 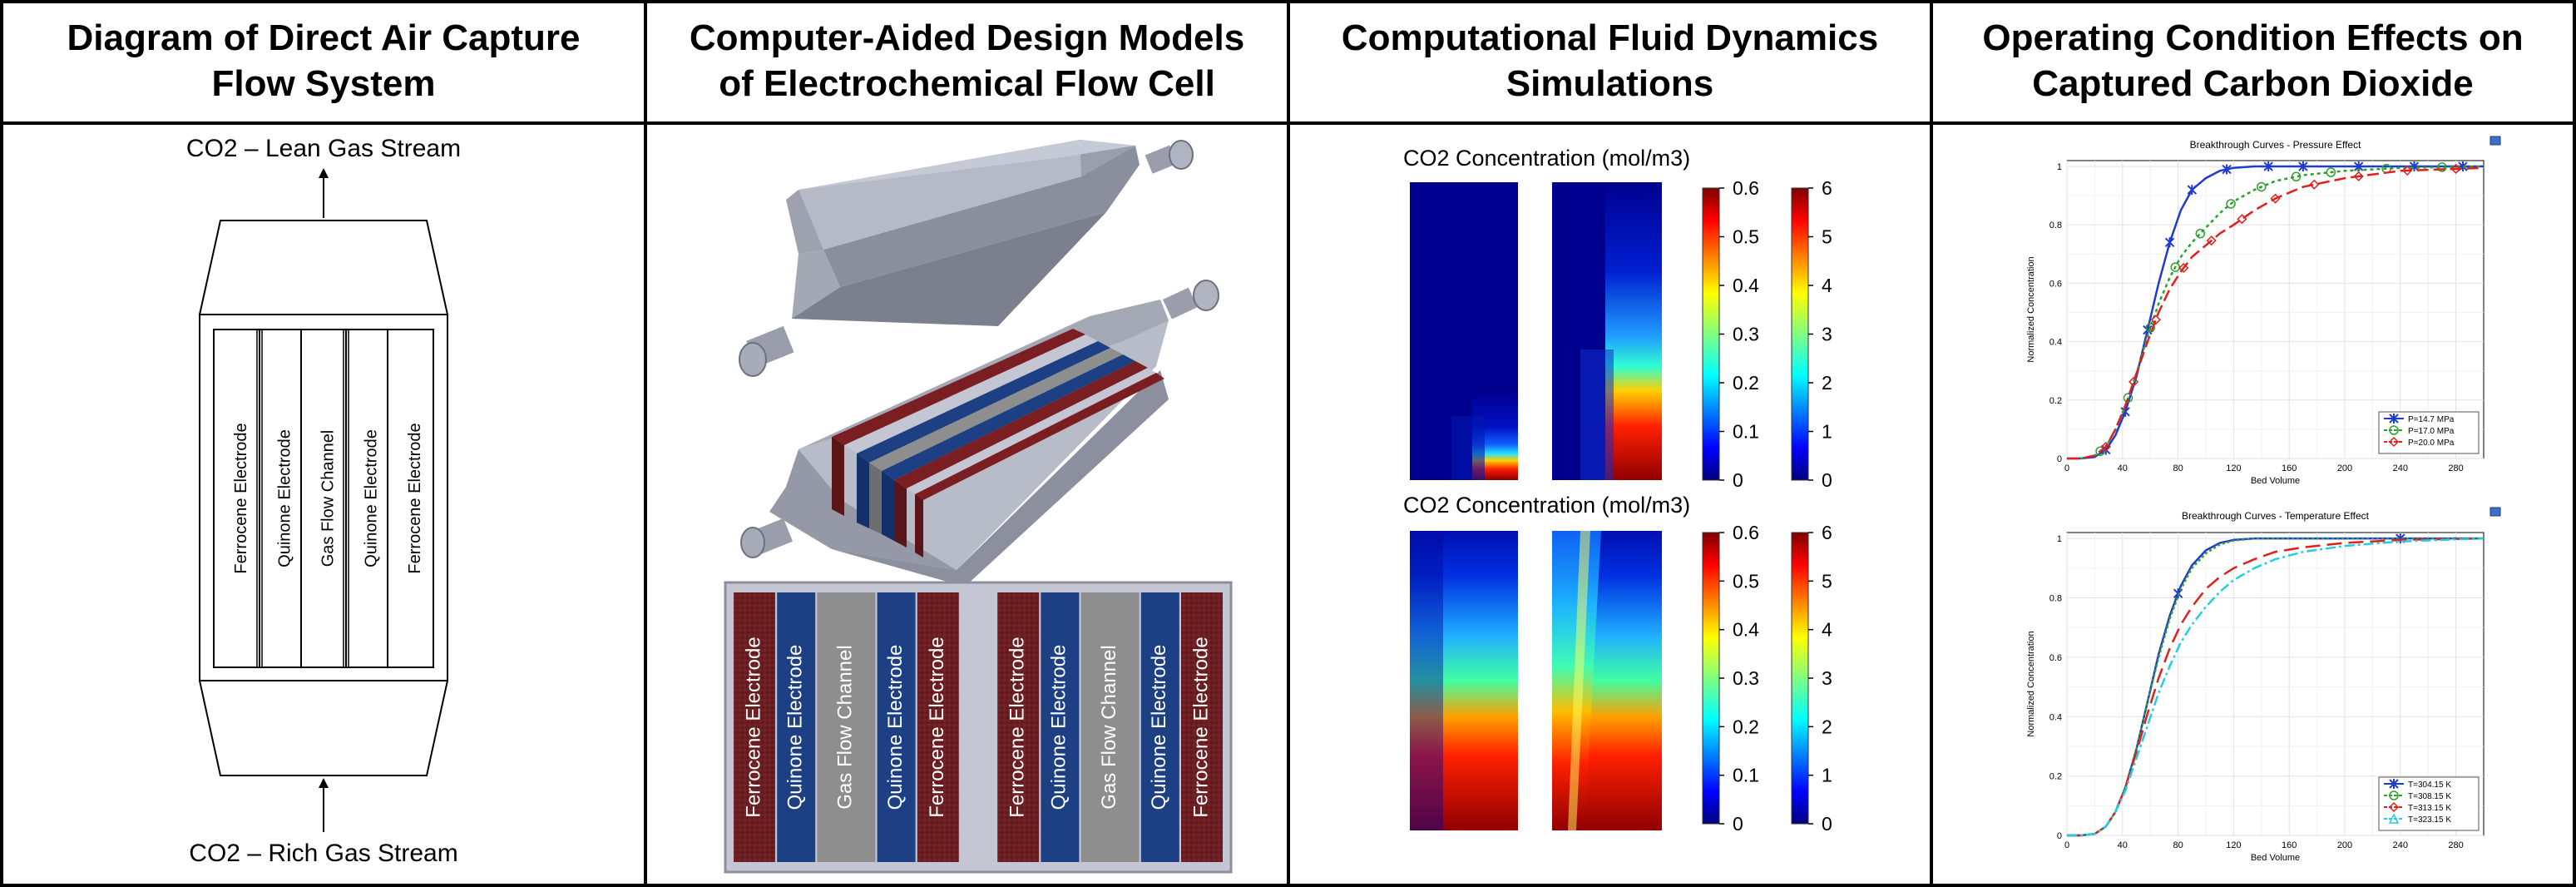 What do you see at coordinates (284, 498) in the screenshot?
I see `strip-label: Quinone Electrode` at bounding box center [284, 498].